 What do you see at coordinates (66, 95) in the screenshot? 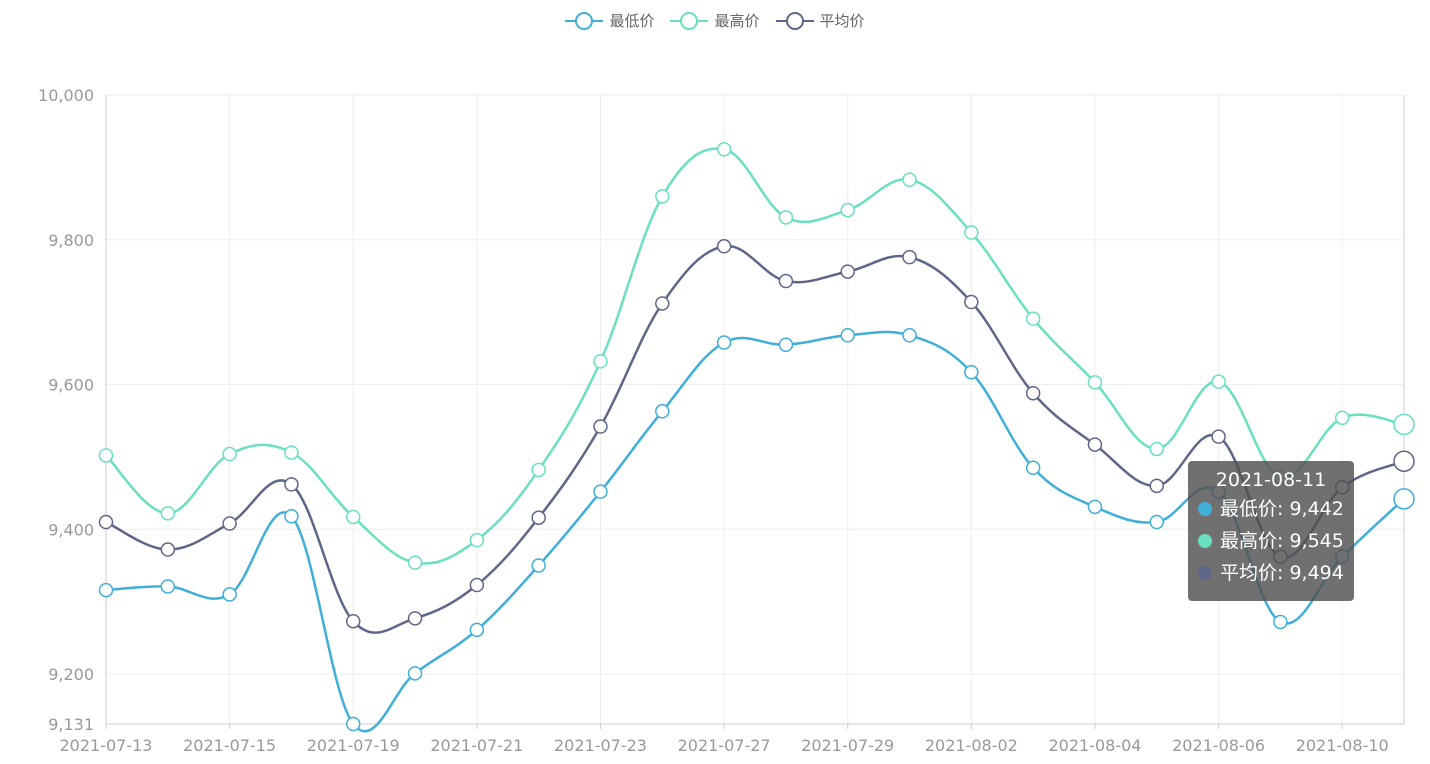
I see `y-tick-label: 10,000` at bounding box center [66, 95].